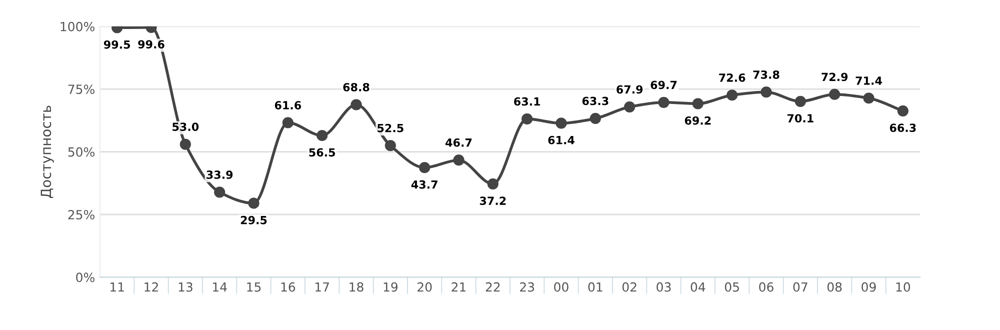 The height and width of the screenshot is (330, 1000). What do you see at coordinates (81, 152) in the screenshot?
I see `y-tick-label: 50%` at bounding box center [81, 152].